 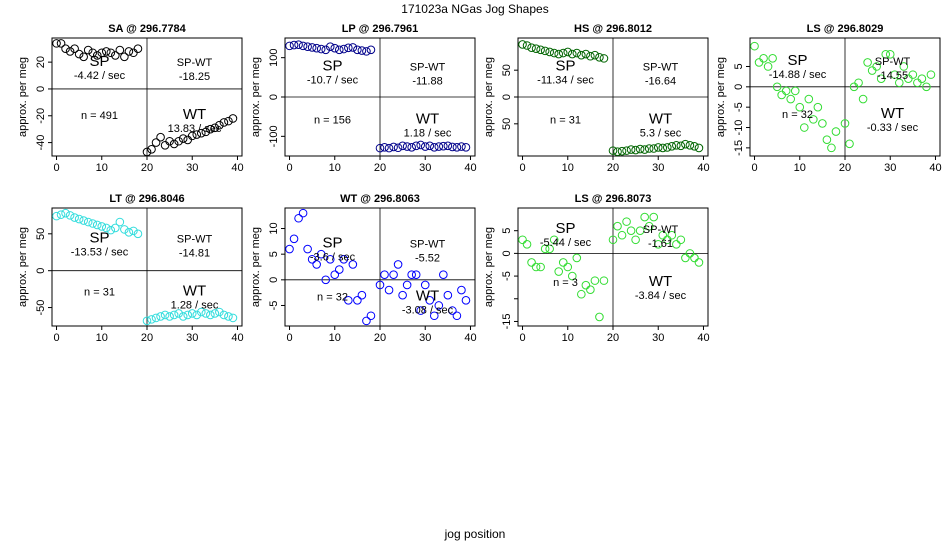 What do you see at coordinates (798, 75) in the screenshot?
I see `sp-rate: -14.88 / sec` at bounding box center [798, 75].